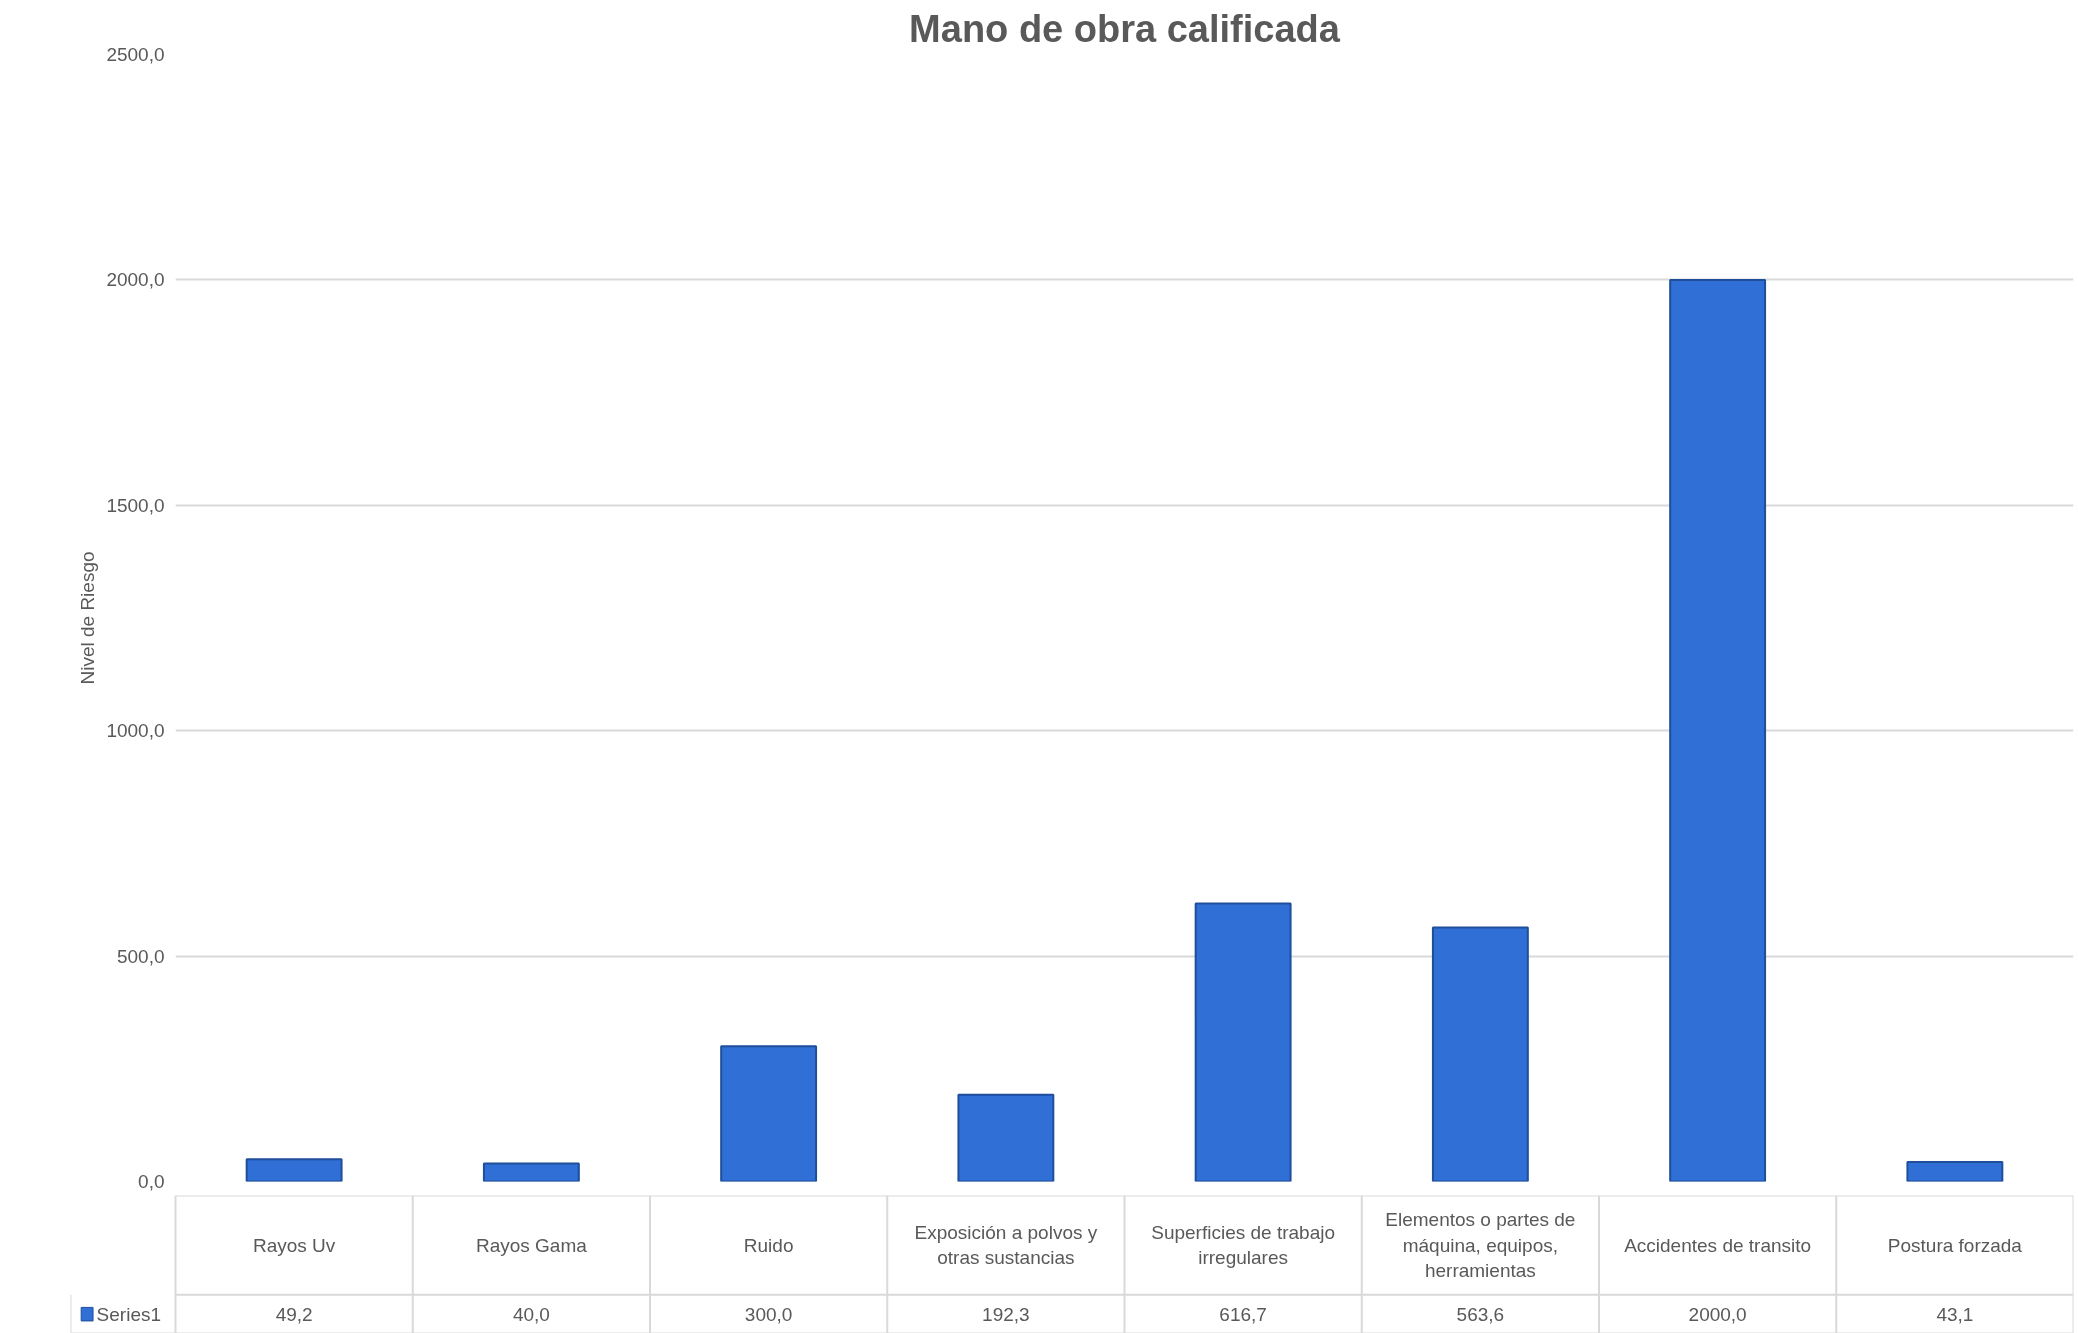 This screenshot has width=2078, height=1333. What do you see at coordinates (1717, 1314) in the screenshot?
I see `data-label: 2000,0` at bounding box center [1717, 1314].